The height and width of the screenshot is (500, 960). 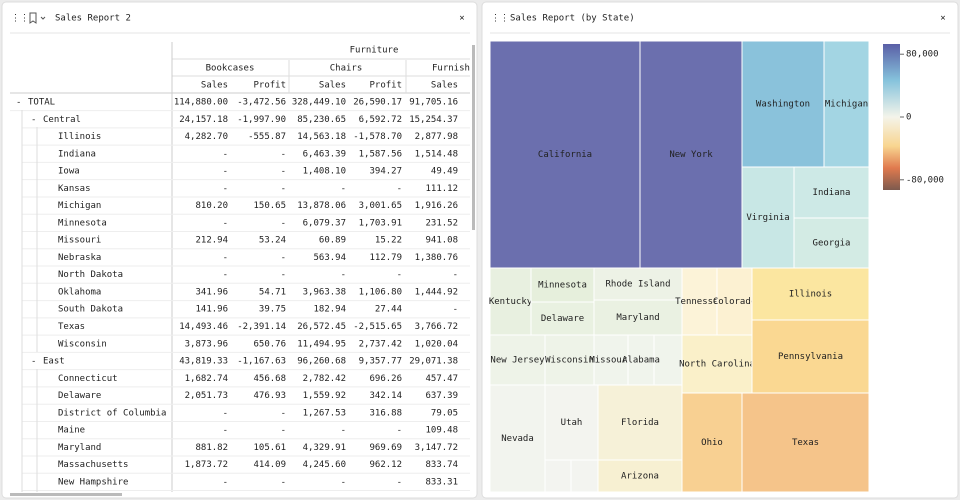 I want to click on row-label: Wisconsin, so click(x=82, y=344).